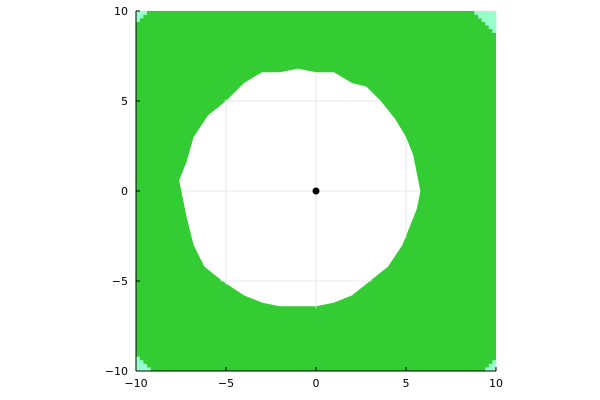 This screenshot has width=600, height=400. I want to click on y-tick-label: 10, so click(121, 11).